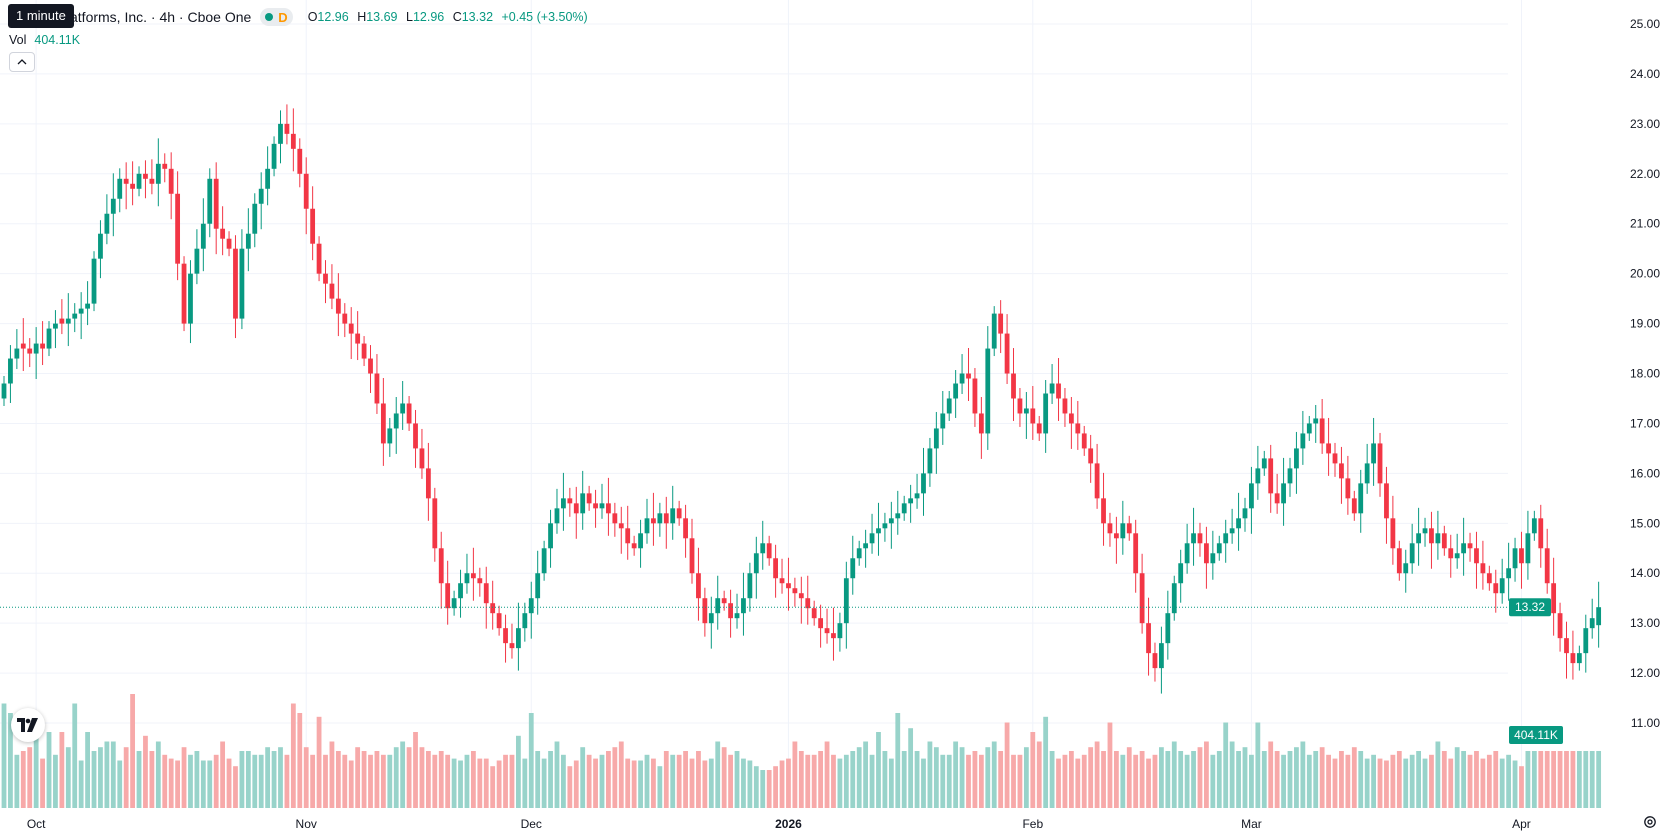 The image size is (1678, 835). I want to click on tradingview-logo-icon, so click(28, 725).